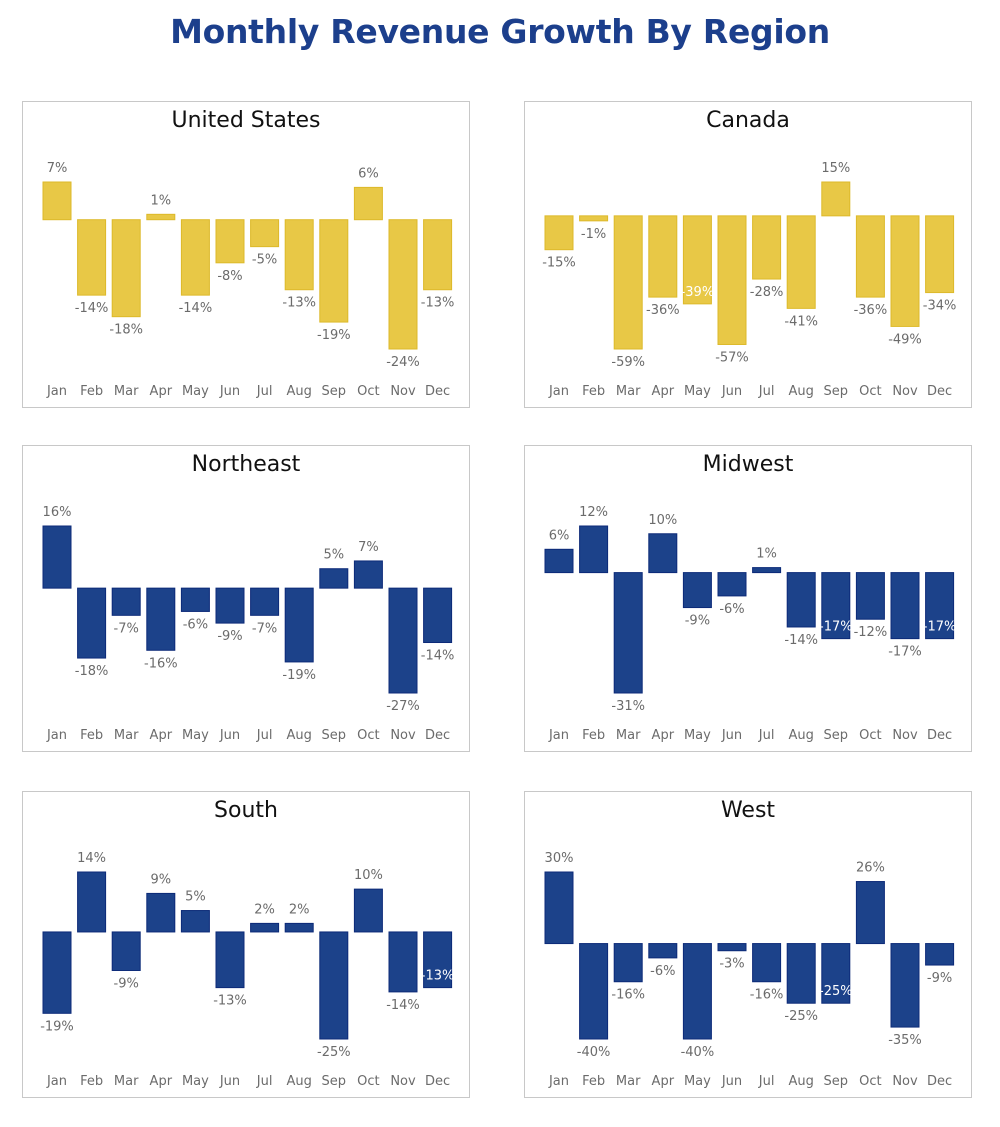  What do you see at coordinates (905, 339) in the screenshot?
I see `data-label: -49%` at bounding box center [905, 339].